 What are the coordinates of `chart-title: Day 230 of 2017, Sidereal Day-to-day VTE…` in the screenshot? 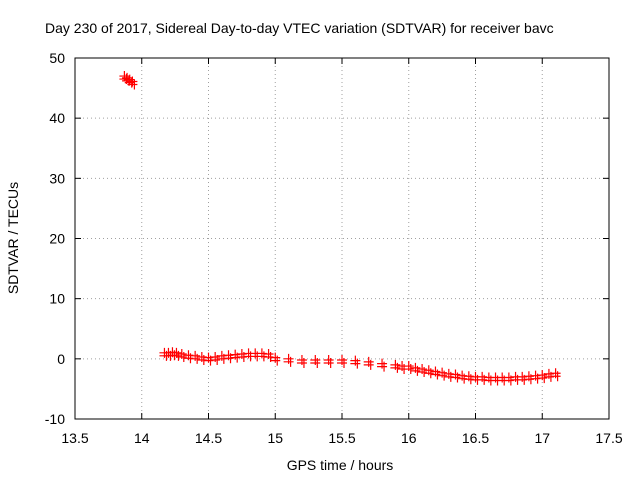 It's located at (299, 28).